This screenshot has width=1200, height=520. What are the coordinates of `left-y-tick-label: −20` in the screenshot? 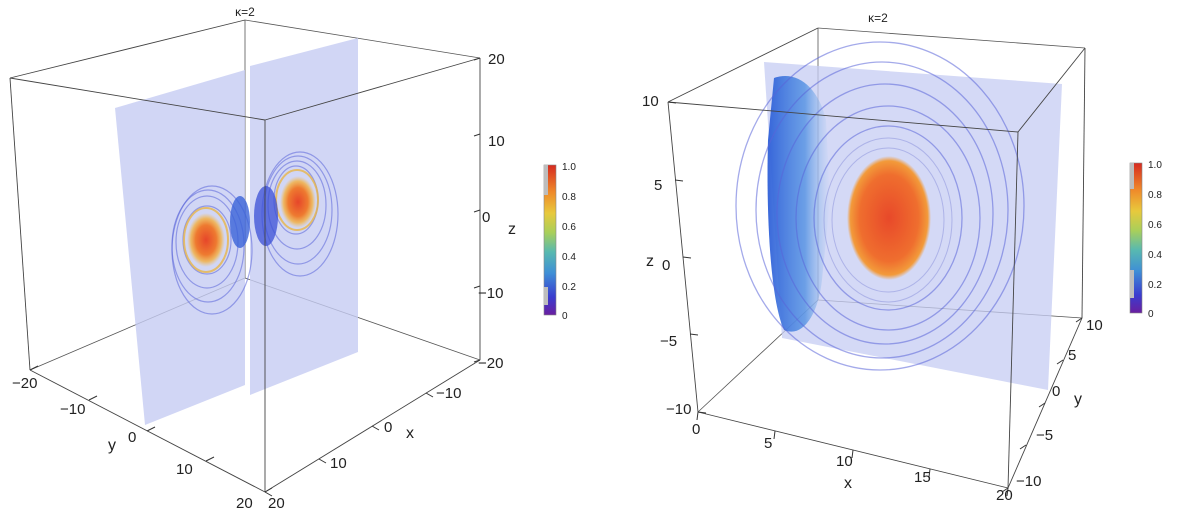 It's located at (24, 383).